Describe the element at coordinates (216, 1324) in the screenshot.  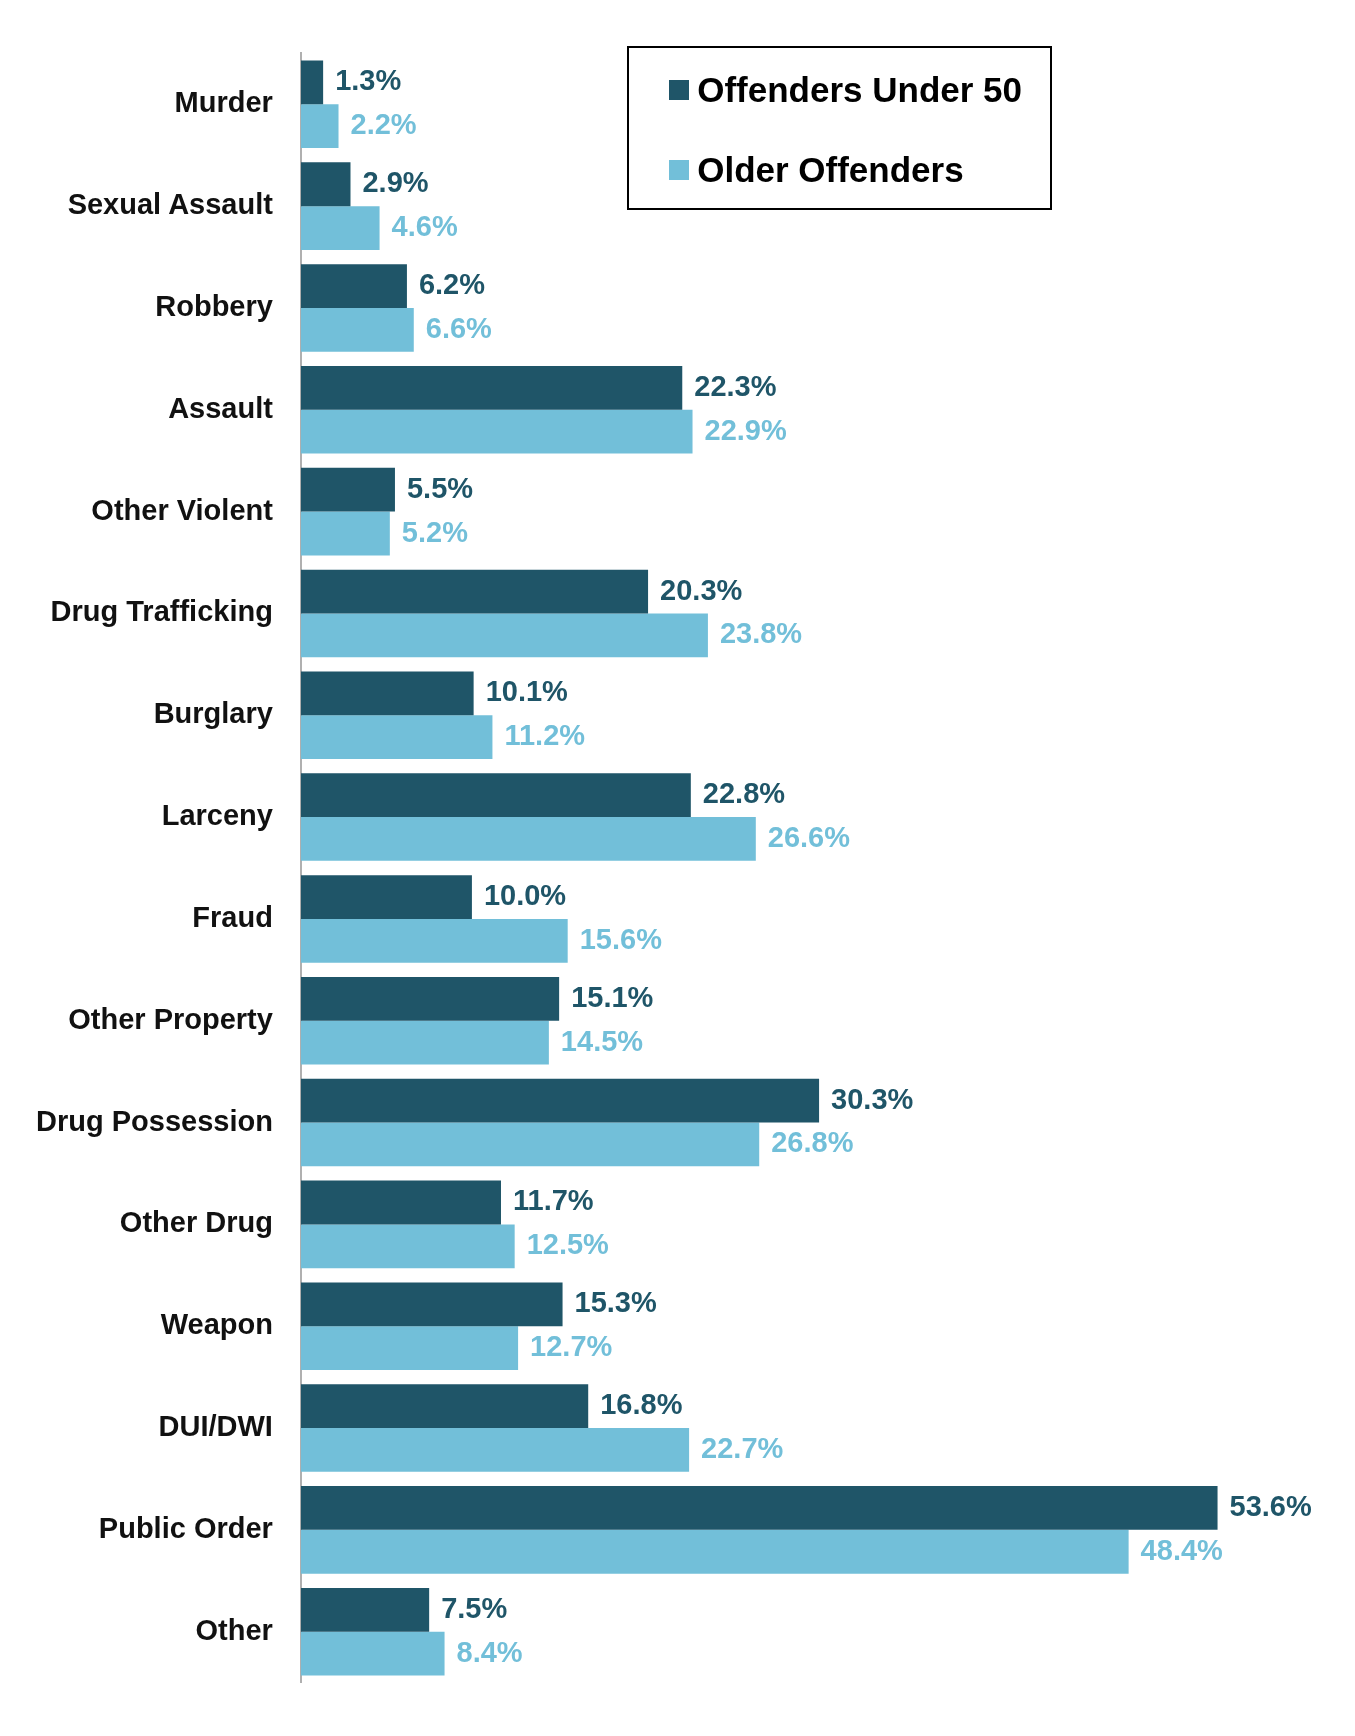
I see `y-tick-label: Weapon` at that location.